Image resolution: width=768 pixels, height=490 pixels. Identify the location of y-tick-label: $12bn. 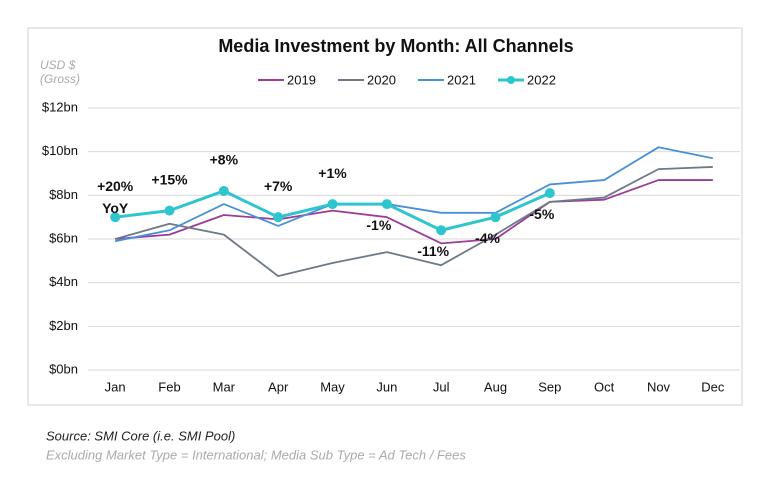
(60, 106).